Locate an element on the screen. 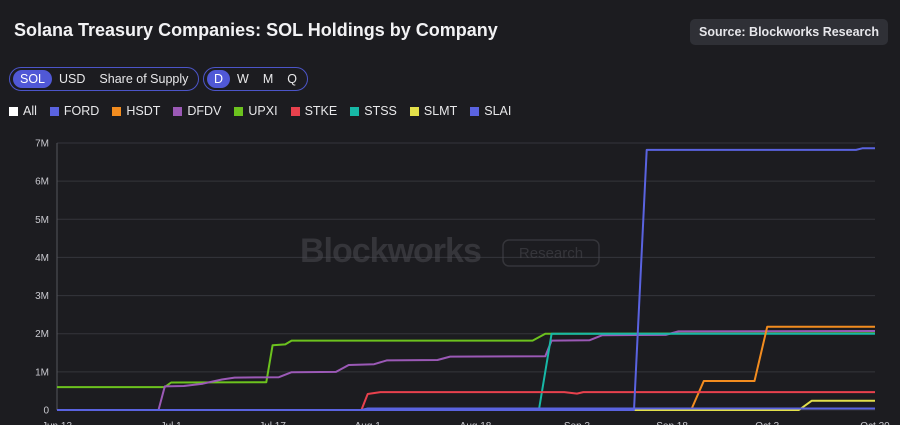 Image resolution: width=900 pixels, height=425 pixels. y-tick-label: 3M is located at coordinates (42, 296).